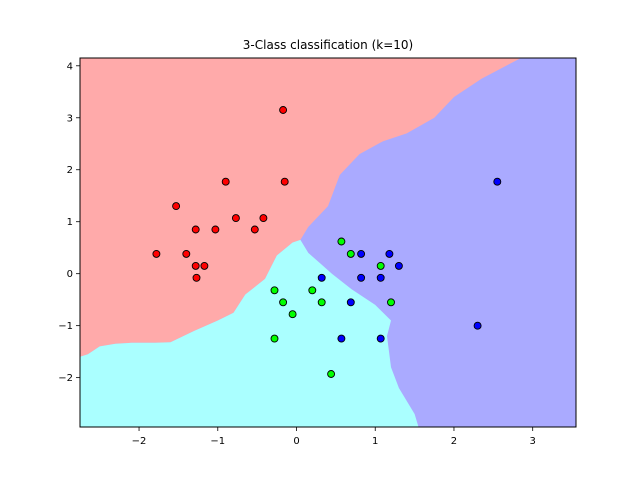  What do you see at coordinates (139, 441) in the screenshot?
I see `x-tick-label: −2` at bounding box center [139, 441].